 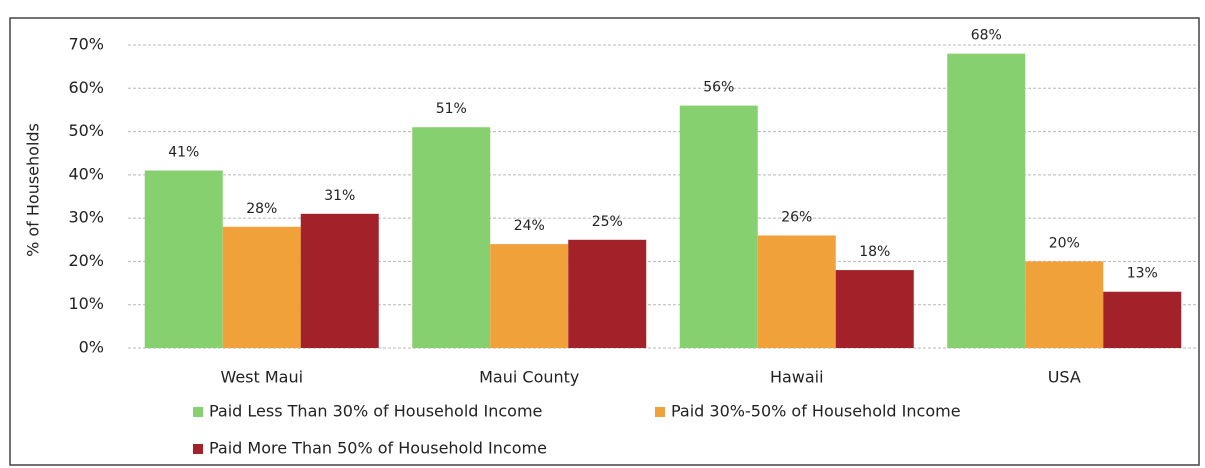 I want to click on x-tick-label: Hawaii, so click(x=797, y=377).